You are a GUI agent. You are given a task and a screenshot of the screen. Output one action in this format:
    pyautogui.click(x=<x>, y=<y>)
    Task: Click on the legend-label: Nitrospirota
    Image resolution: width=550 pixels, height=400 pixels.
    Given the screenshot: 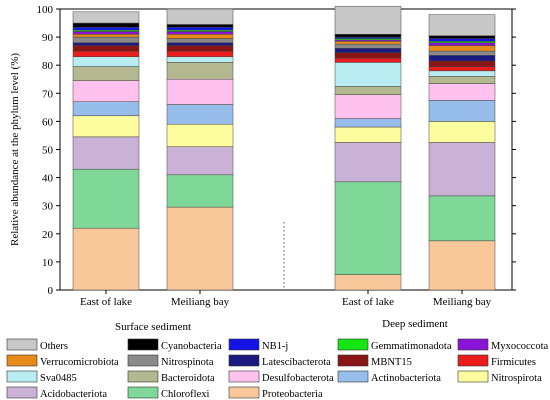 What is the action you would take?
    pyautogui.click(x=516, y=378)
    